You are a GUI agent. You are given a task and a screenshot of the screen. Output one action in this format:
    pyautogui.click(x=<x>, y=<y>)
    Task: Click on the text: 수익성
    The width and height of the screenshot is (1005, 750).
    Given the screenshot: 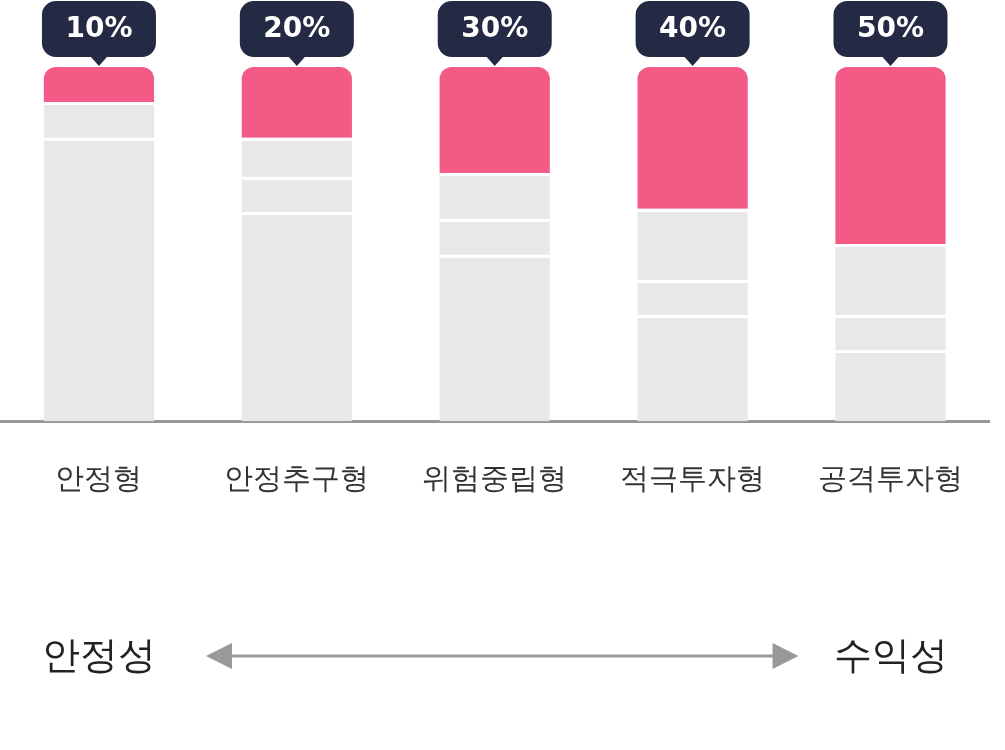 What is the action you would take?
    pyautogui.click(x=890, y=656)
    